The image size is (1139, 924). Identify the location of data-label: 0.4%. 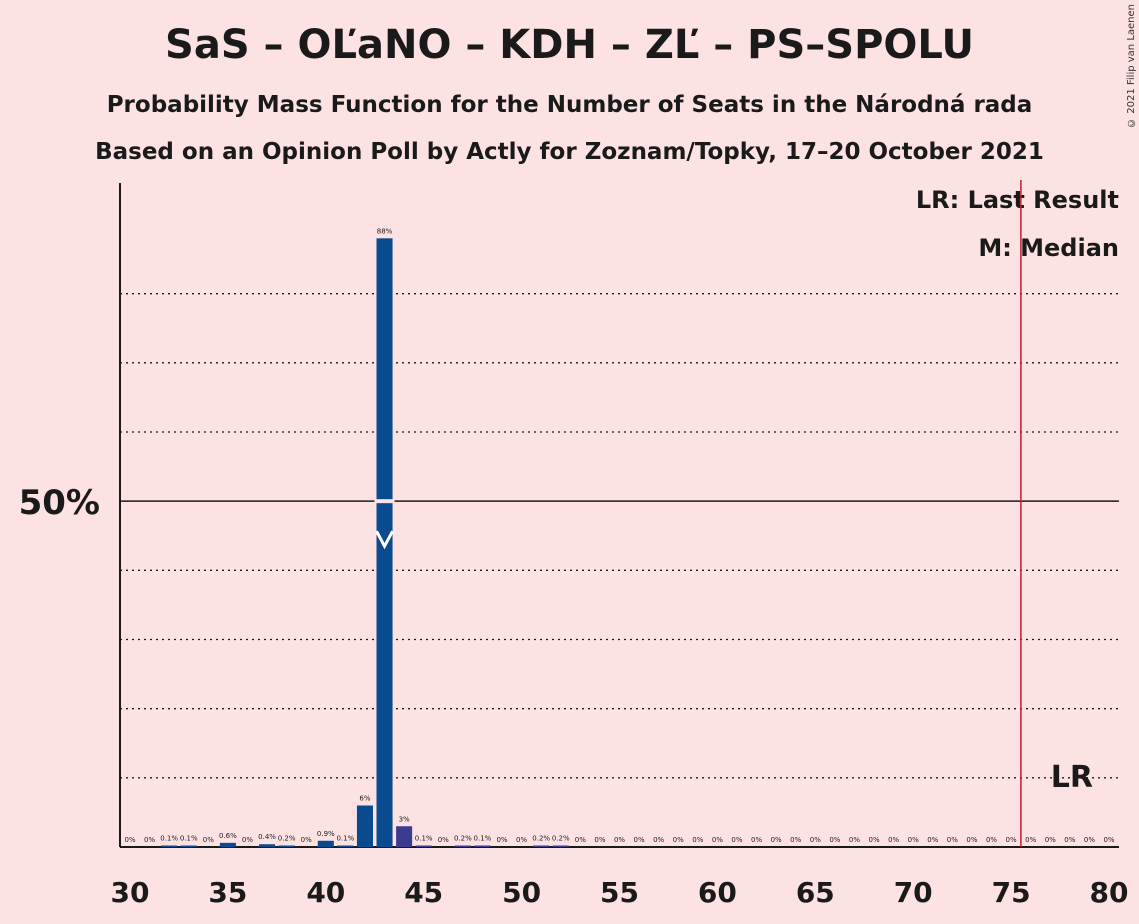
(267, 837).